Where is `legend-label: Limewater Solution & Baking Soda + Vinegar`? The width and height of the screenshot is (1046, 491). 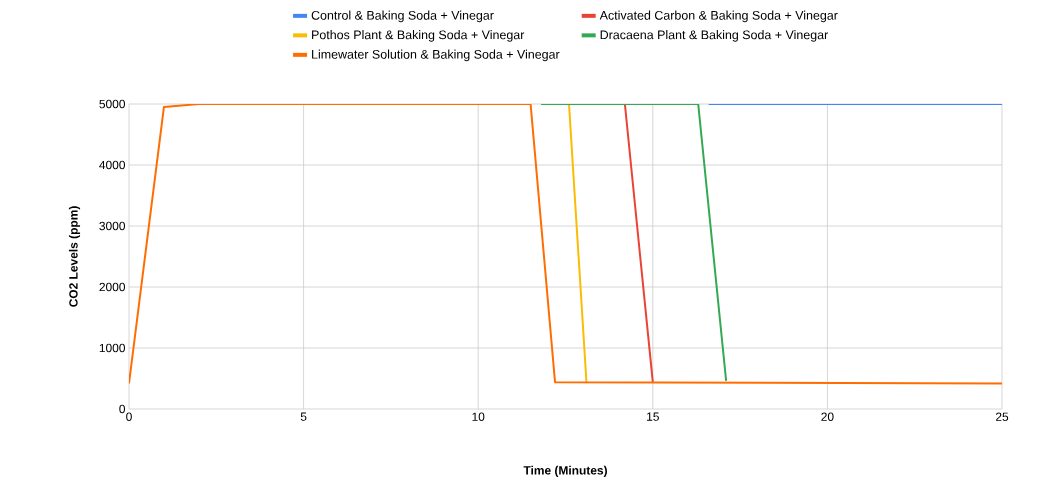
legend-label: Limewater Solution & Baking Soda + Vinegar is located at coordinates (436, 55).